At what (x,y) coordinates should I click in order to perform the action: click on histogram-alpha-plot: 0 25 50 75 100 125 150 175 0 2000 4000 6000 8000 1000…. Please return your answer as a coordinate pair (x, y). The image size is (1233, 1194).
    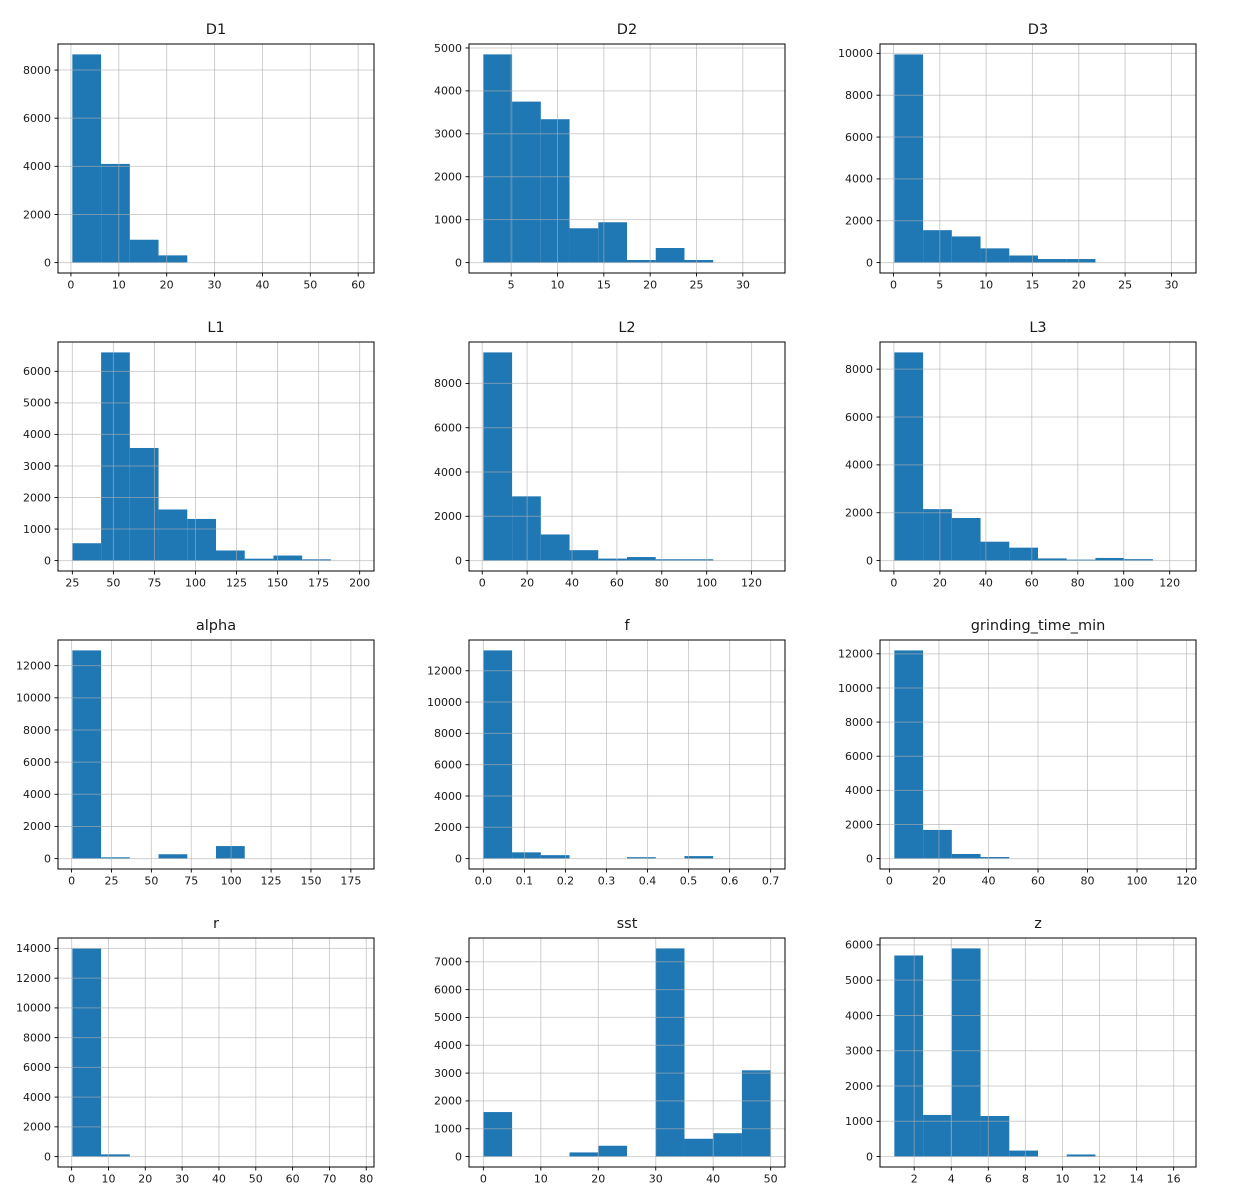
    Looking at the image, I should click on (195, 763).